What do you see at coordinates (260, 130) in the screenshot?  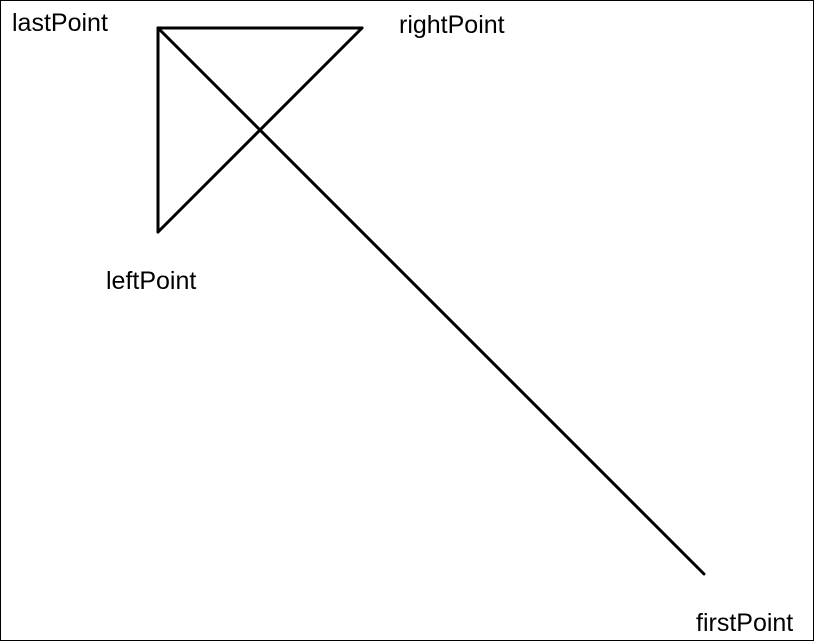 I see `segment-right-to-left` at bounding box center [260, 130].